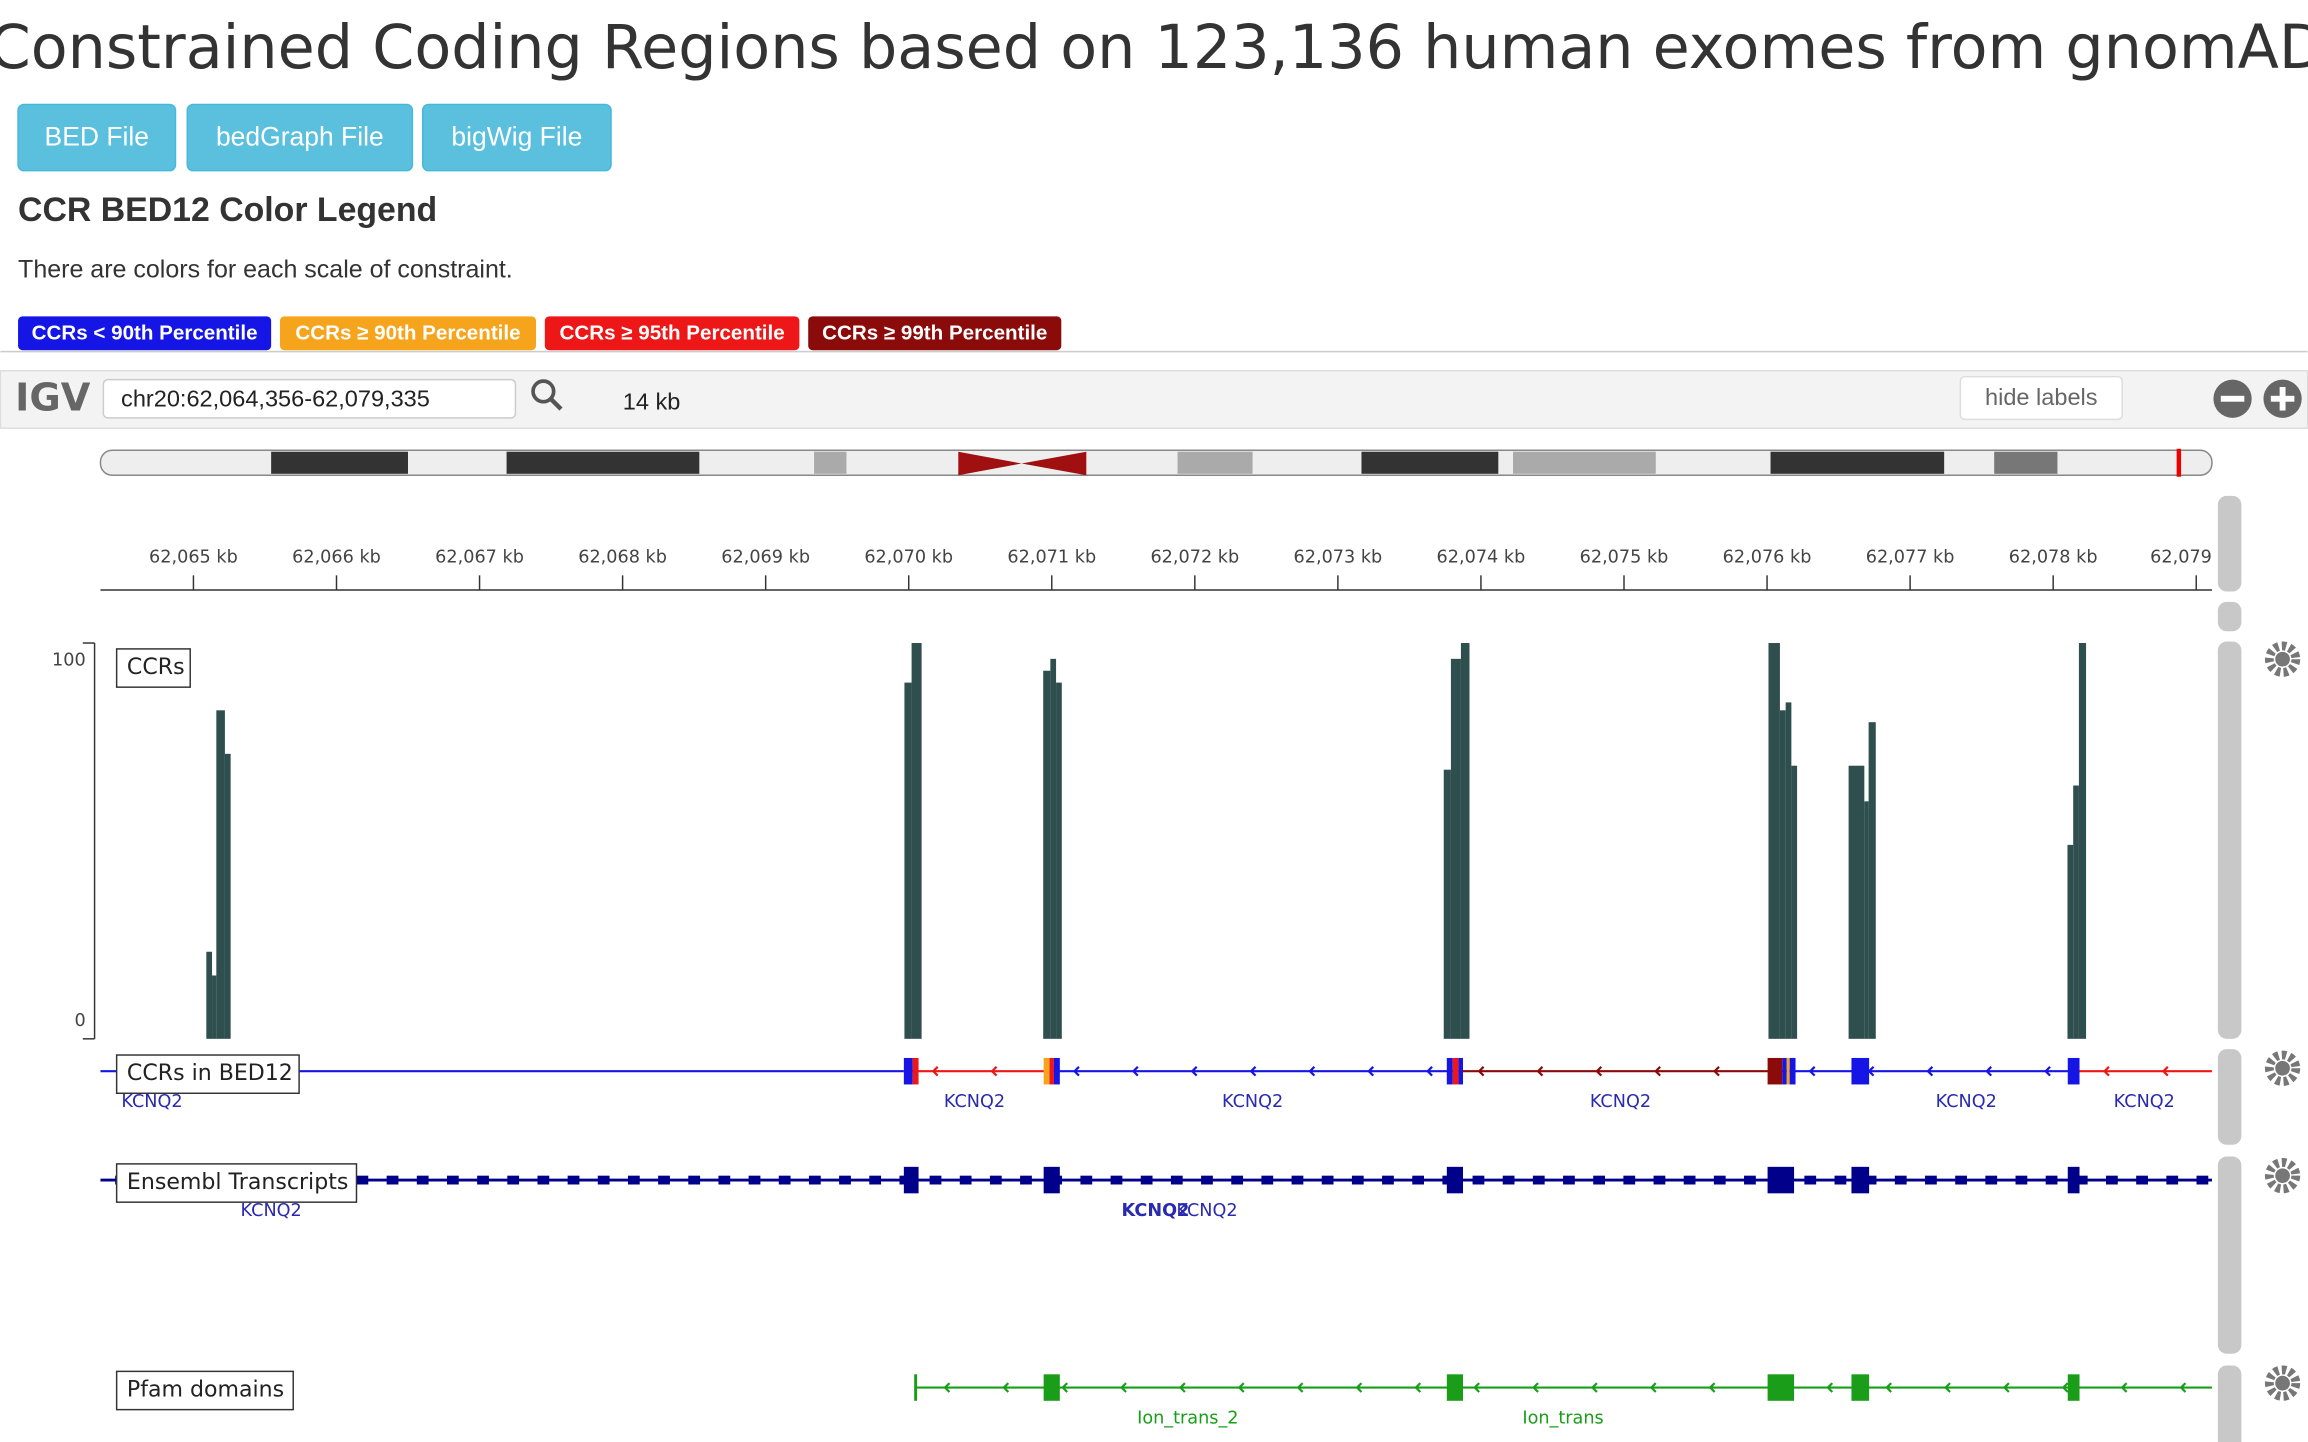 This screenshot has height=1442, width=2308. Describe the element at coordinates (1767, 558) in the screenshot. I see `ruler-tick-label: 62,076 kb` at that location.